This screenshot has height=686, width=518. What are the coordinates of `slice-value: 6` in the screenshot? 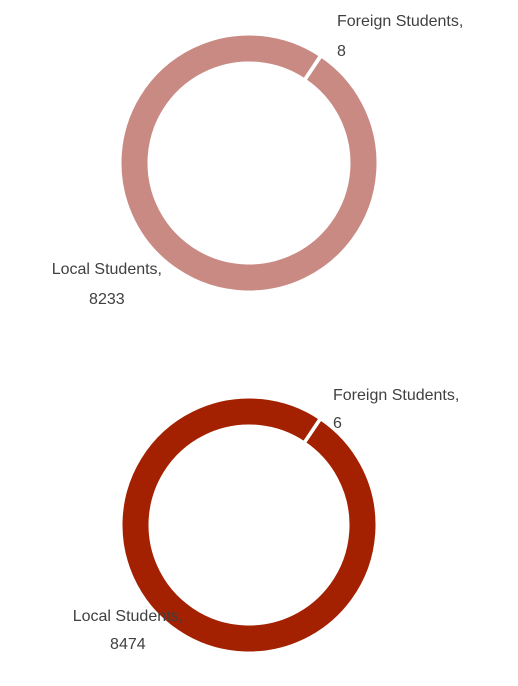 It's located at (337, 423).